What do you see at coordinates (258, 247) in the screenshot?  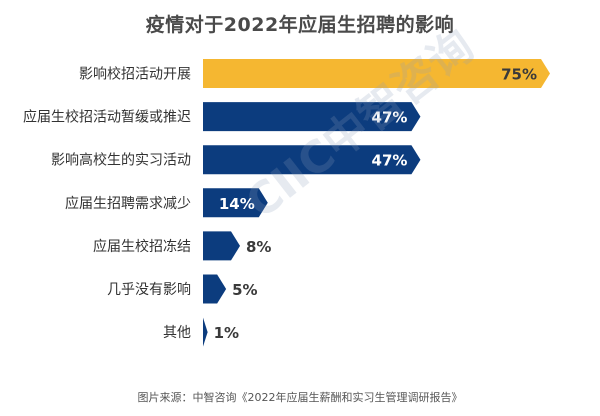 I see `value-label: 8%` at bounding box center [258, 247].